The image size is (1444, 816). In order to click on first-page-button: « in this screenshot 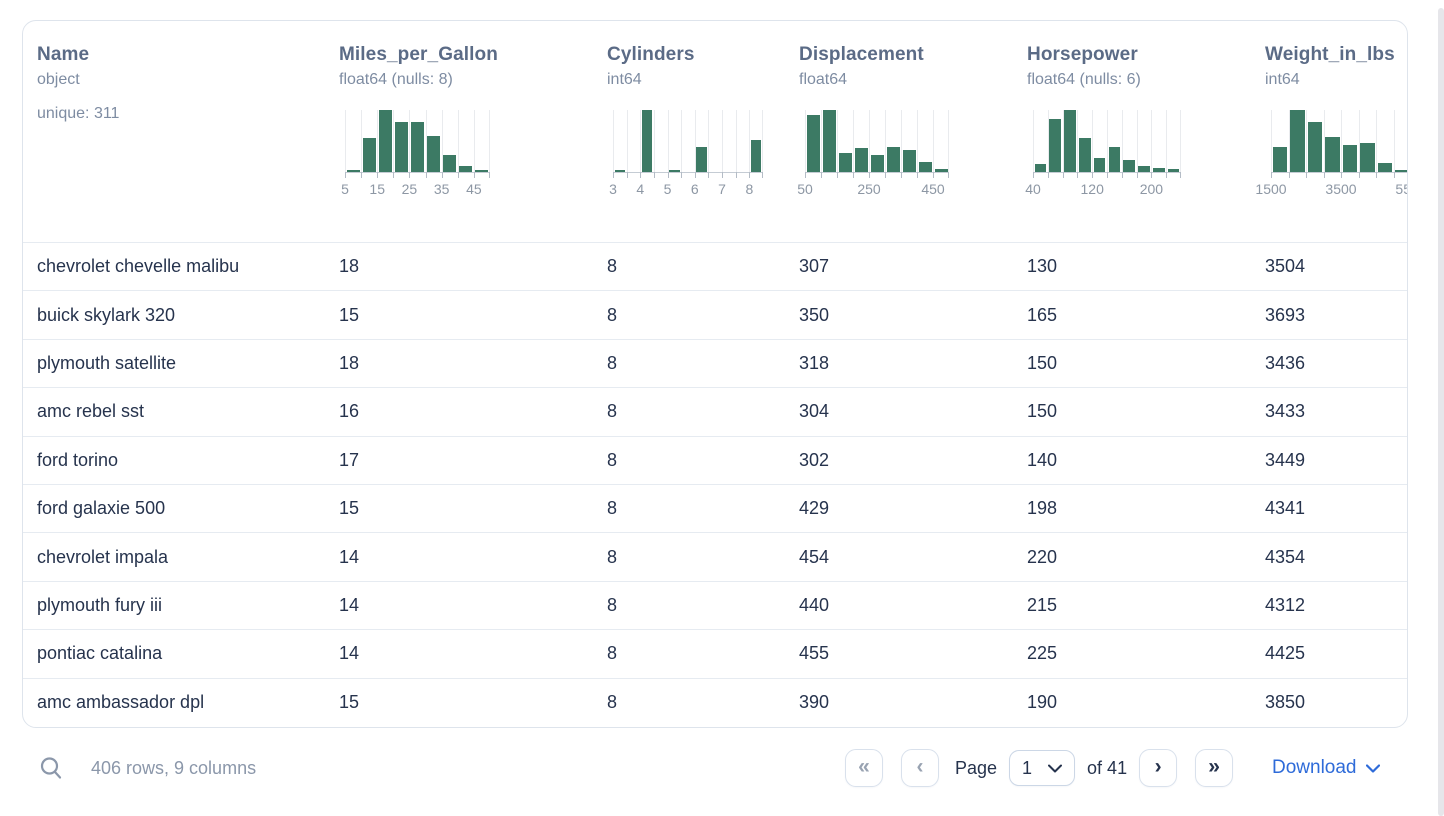, I will do `click(864, 768)`.